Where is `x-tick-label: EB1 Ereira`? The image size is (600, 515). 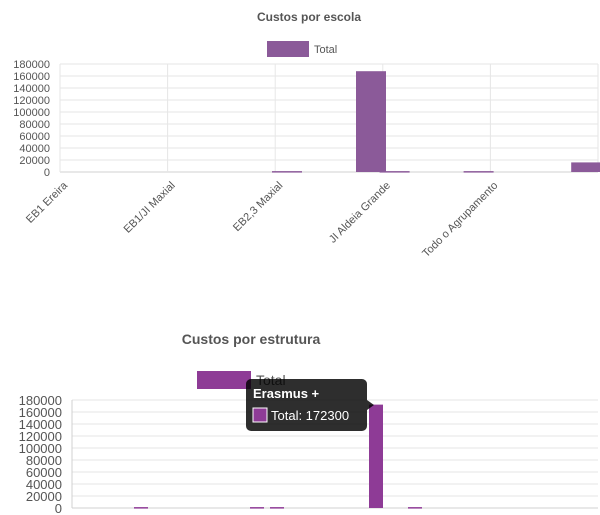
x-tick-label: EB1 Ereira is located at coordinates (47, 202).